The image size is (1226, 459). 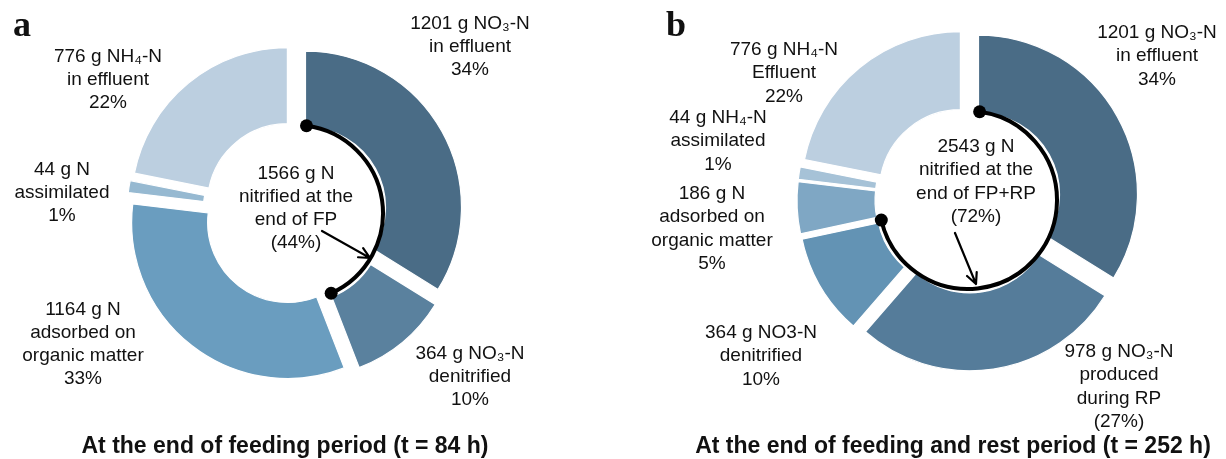 I want to click on text: b, so click(x=676, y=24).